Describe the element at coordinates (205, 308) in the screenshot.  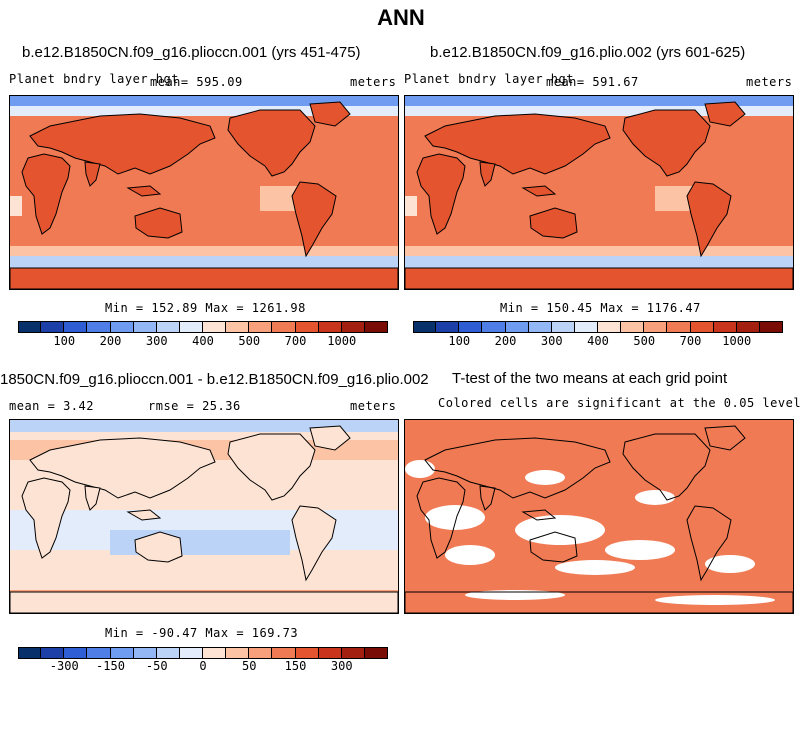
I see `panel1-minmax: Min = 152.89 Max = 1261.98` at that location.